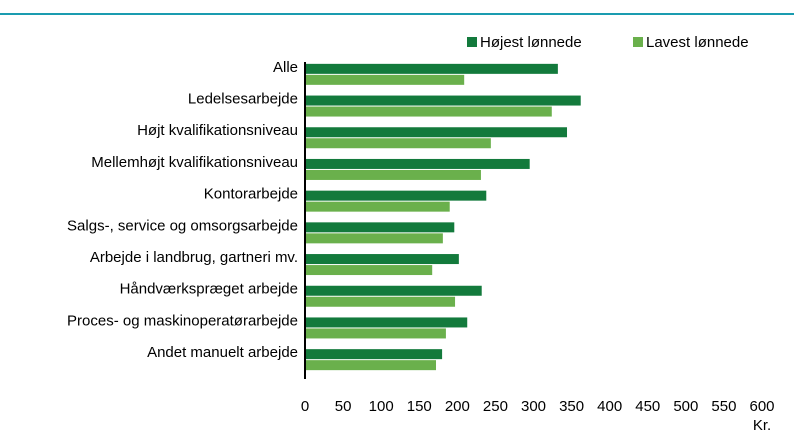 The height and width of the screenshot is (436, 794). I want to click on legend-label: Højest lønnede, so click(531, 42).